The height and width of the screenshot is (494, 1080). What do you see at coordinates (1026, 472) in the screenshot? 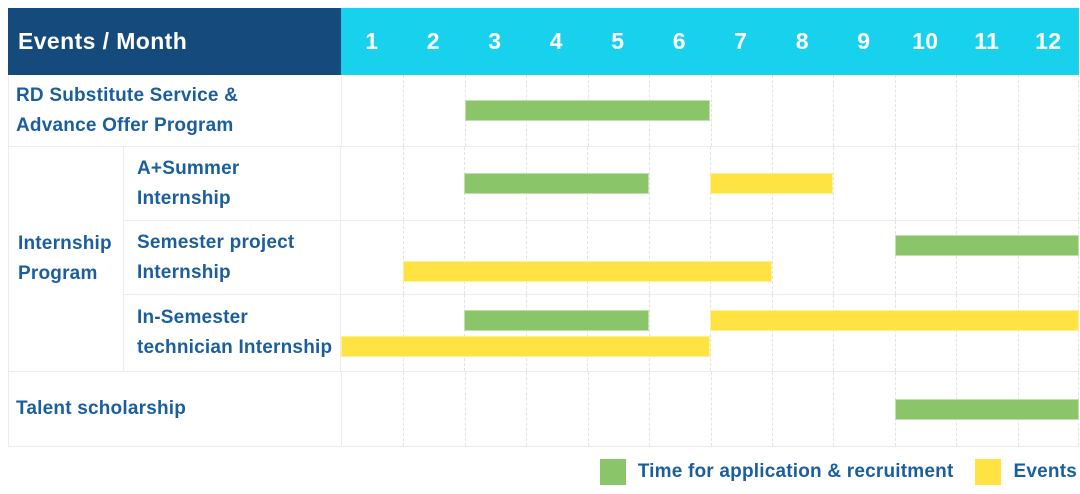
I see `legend-item-yellow: Events` at bounding box center [1026, 472].